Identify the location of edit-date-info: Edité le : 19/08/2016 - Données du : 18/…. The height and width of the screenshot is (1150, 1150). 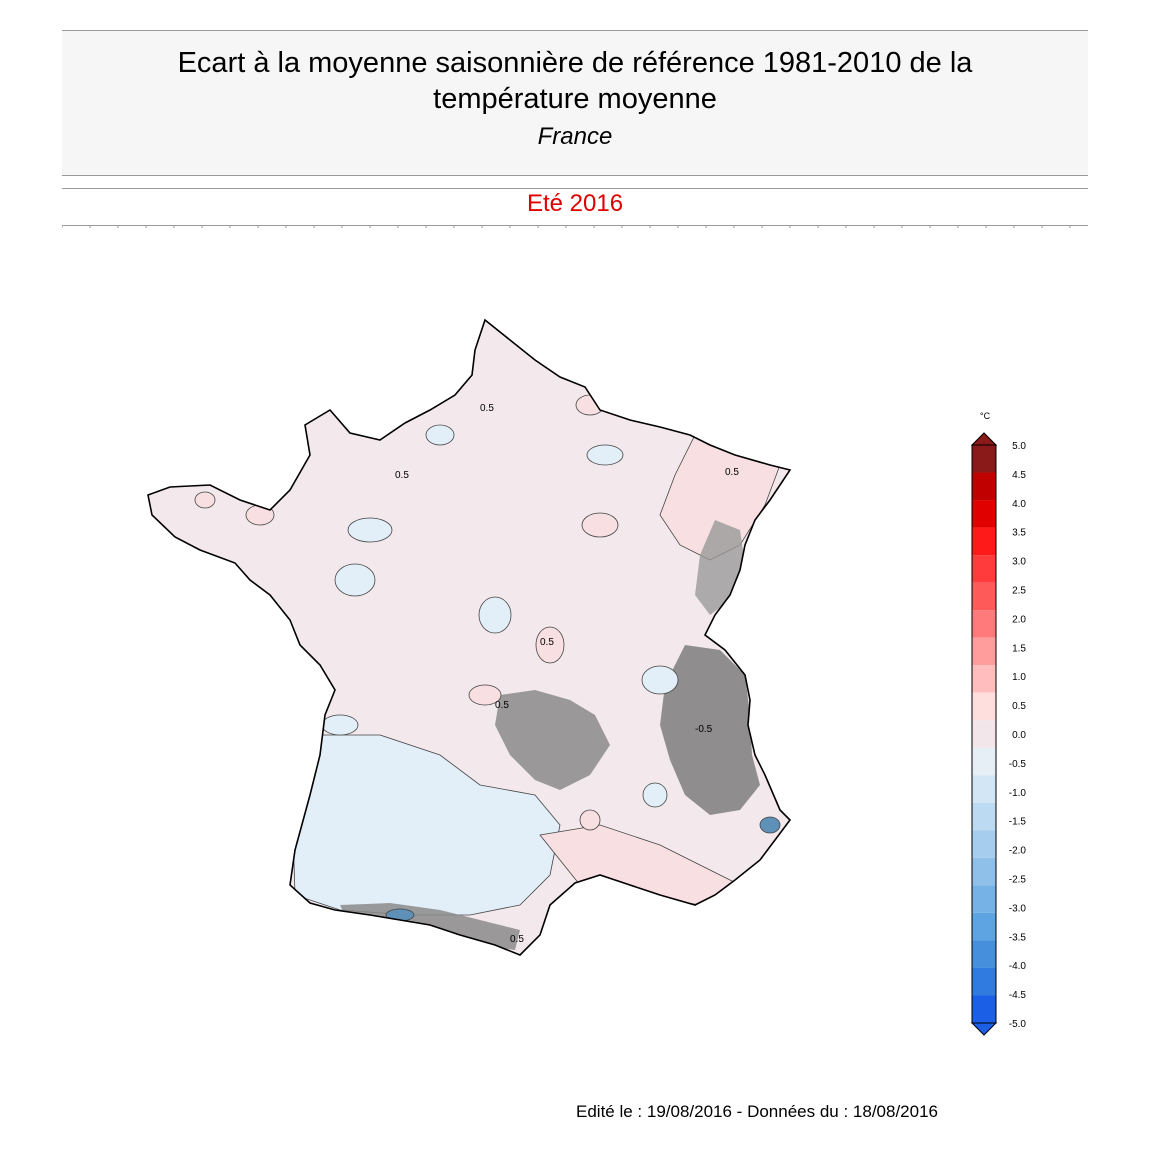
(757, 1112).